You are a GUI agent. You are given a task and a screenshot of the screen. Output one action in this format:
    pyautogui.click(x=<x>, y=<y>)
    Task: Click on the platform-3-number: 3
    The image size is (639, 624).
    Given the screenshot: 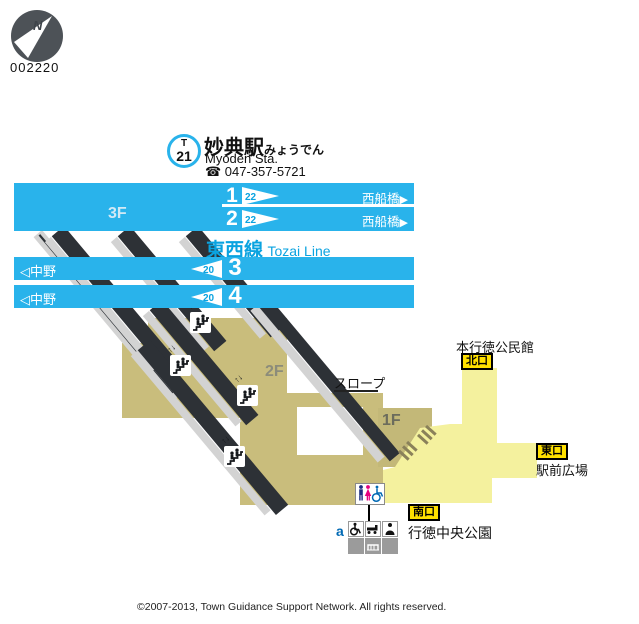 What is the action you would take?
    pyautogui.click(x=235, y=267)
    